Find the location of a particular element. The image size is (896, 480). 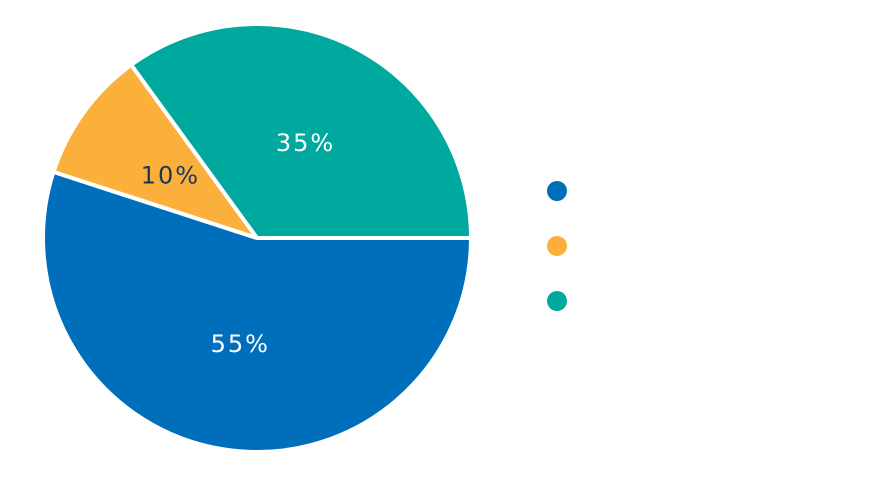

data-label: 10% is located at coordinates (170, 176).